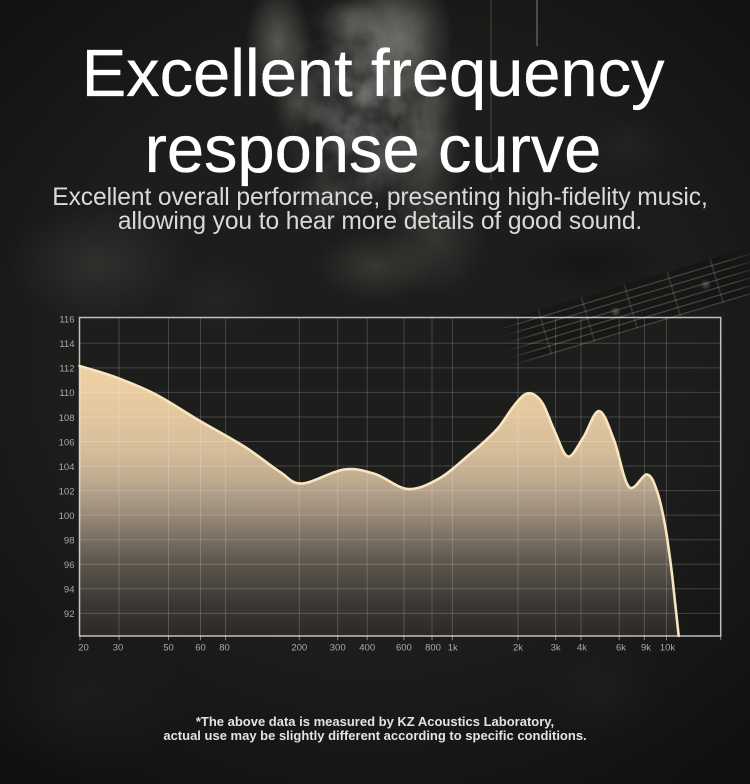 The height and width of the screenshot is (784, 750). I want to click on svg-text: 94, so click(69, 590).